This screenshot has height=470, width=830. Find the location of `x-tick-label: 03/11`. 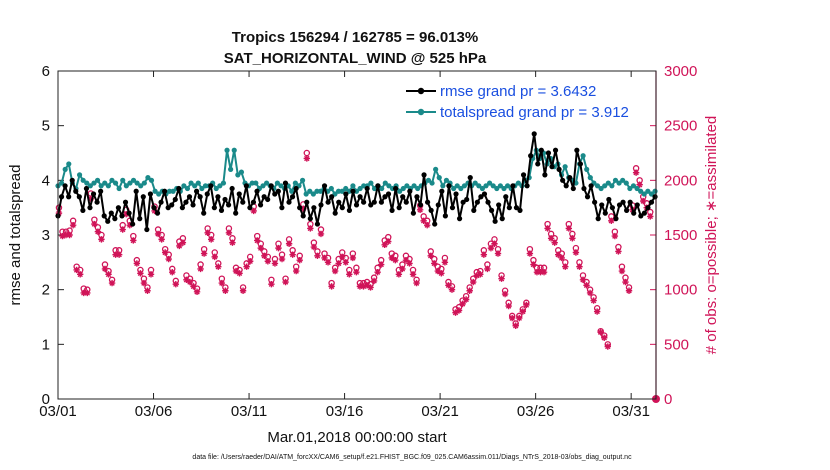

x-tick-label: 03/11 is located at coordinates (249, 411).